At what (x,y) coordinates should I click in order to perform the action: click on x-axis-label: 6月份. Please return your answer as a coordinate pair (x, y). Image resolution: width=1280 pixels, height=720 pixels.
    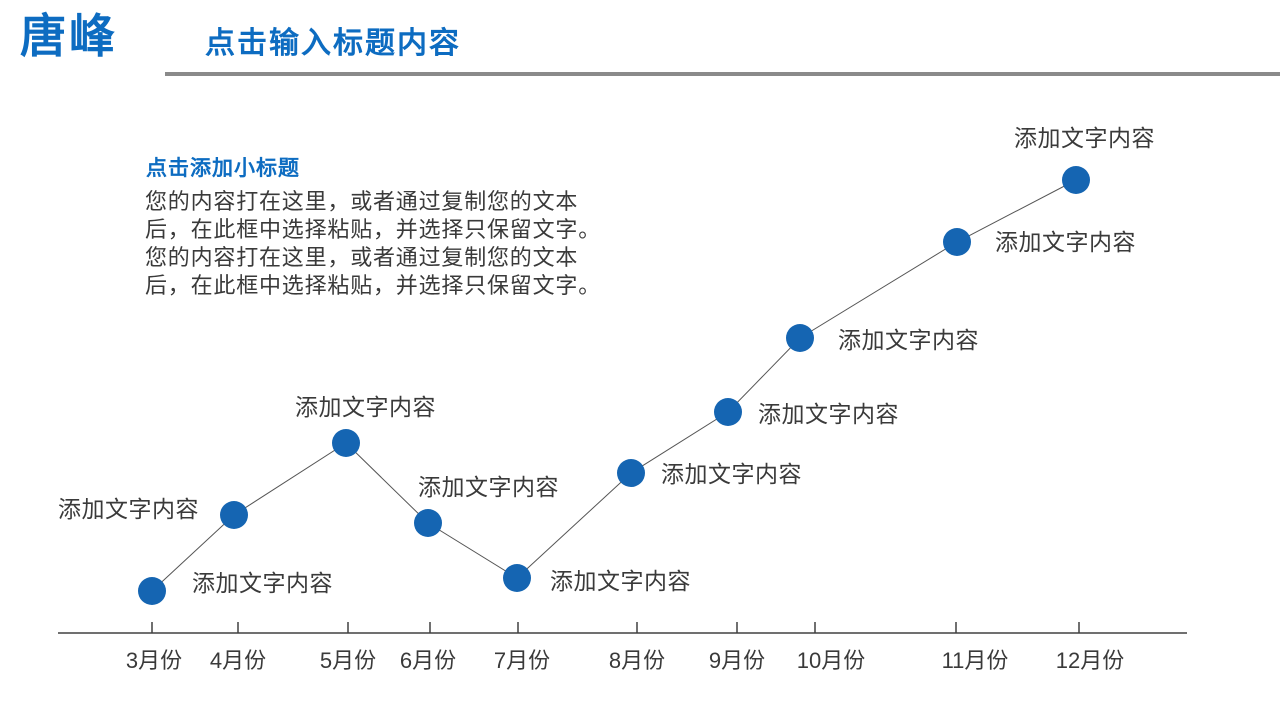
    Looking at the image, I should click on (428, 660).